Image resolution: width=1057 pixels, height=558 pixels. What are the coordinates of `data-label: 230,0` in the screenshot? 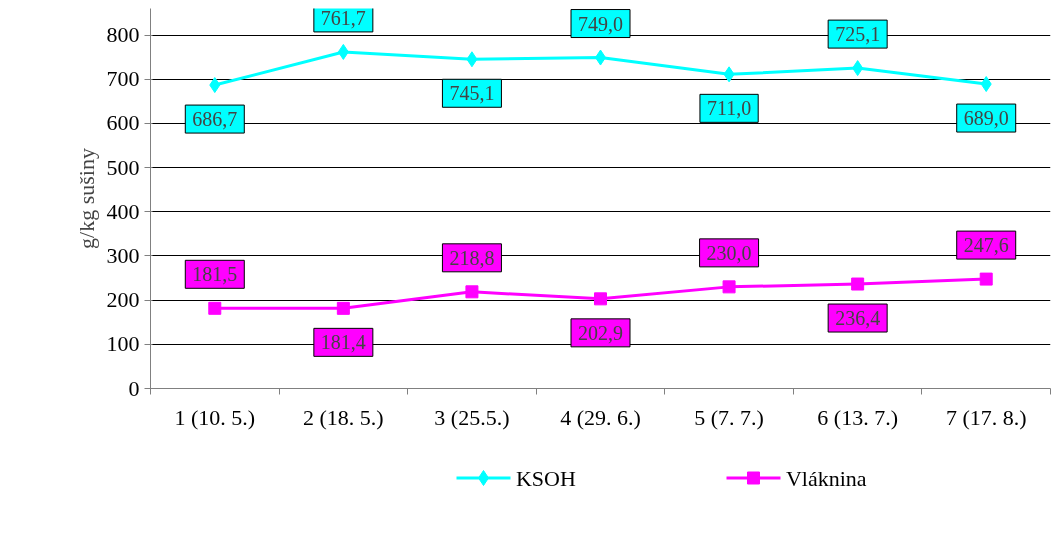 It's located at (729, 252).